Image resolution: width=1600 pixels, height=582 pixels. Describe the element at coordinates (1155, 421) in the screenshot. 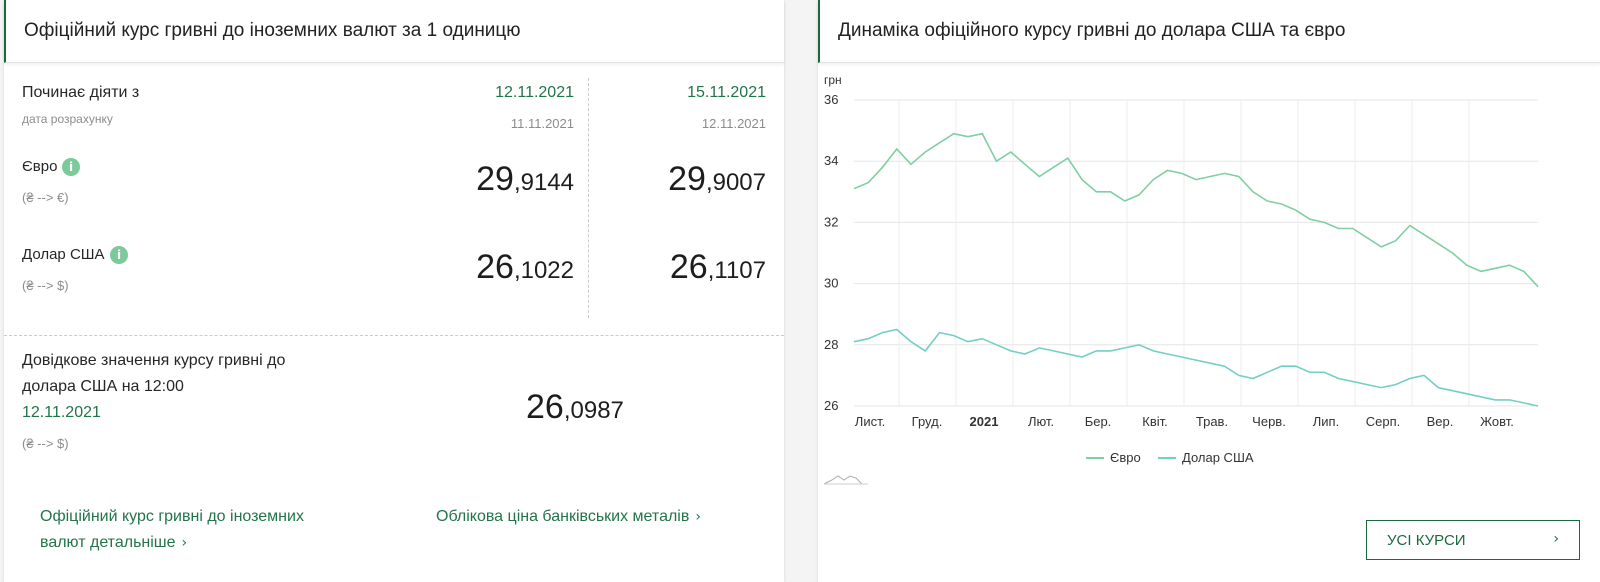

I see `x-tick-label: Квіт.` at that location.